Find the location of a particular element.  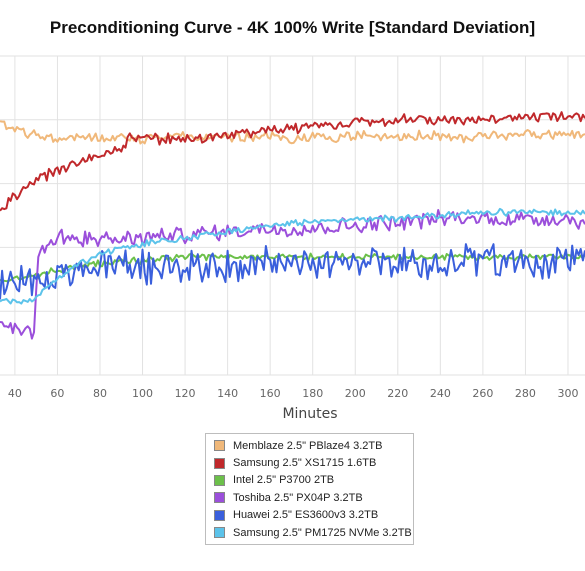

x-tick-label: 280 is located at coordinates (525, 393).